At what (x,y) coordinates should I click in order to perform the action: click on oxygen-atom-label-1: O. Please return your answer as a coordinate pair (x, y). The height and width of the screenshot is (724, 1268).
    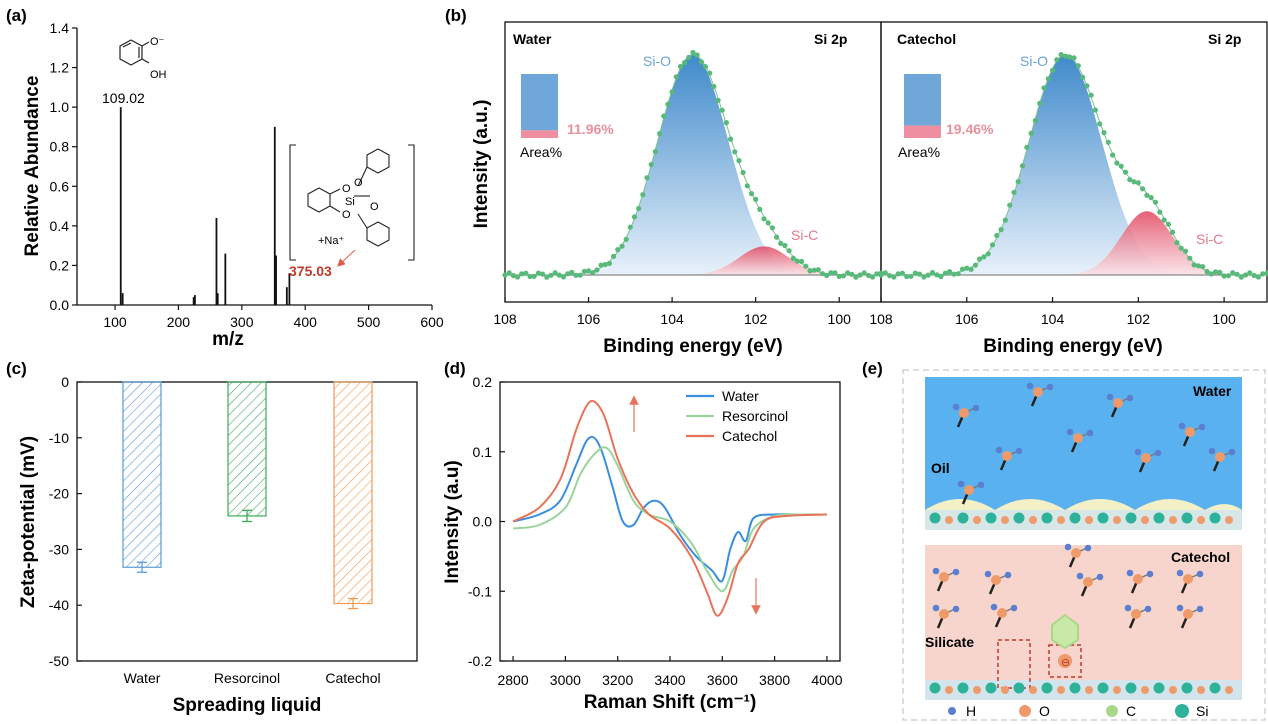
    Looking at the image, I should click on (346, 189).